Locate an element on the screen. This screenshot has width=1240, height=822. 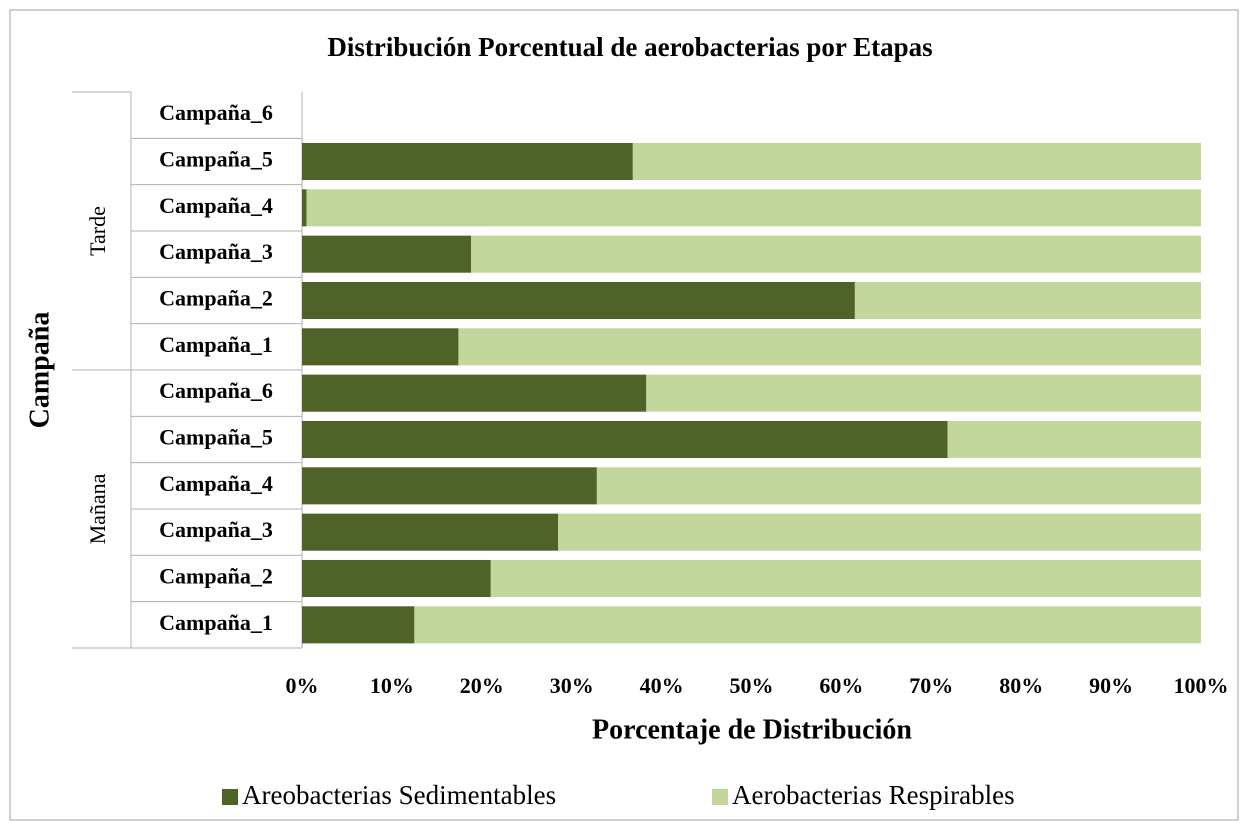
group-label: Tarde is located at coordinates (97, 231).